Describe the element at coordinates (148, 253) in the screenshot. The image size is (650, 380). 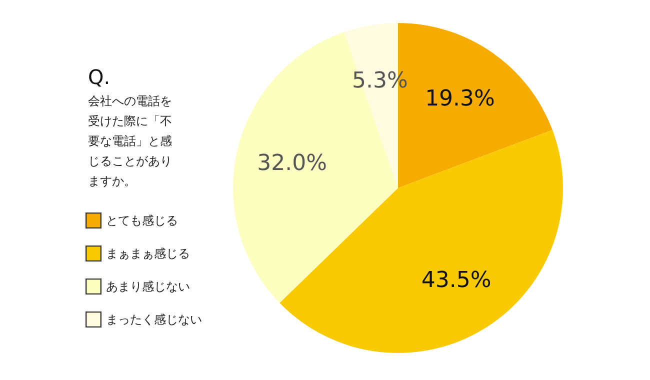
I see `legend-label: まぁまぁ感じる` at that location.